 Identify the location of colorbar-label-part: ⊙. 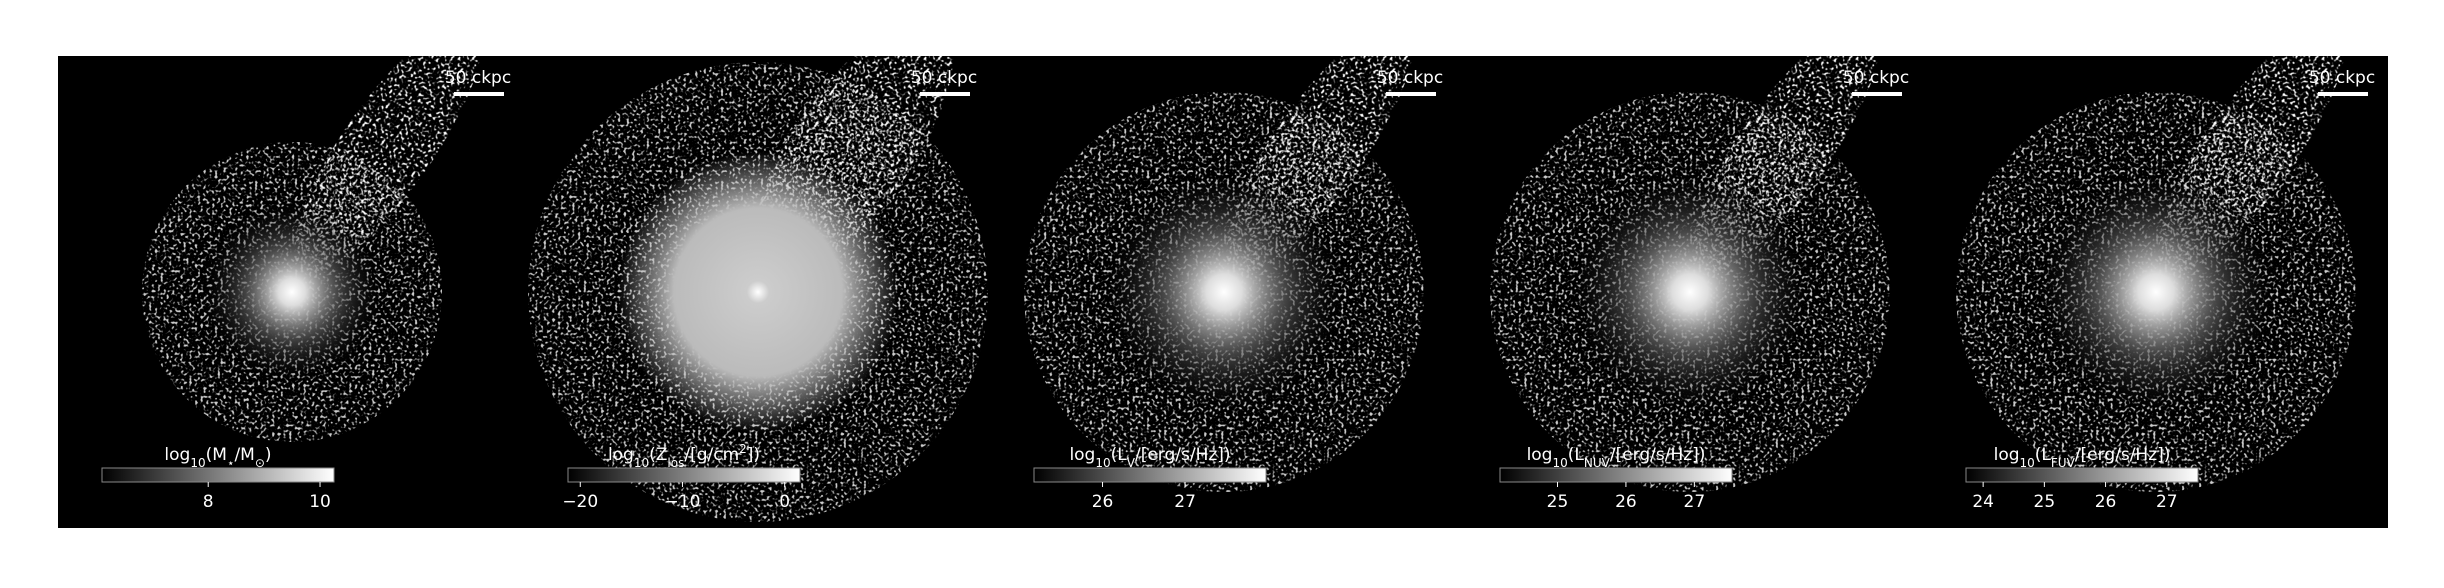
(260, 463).